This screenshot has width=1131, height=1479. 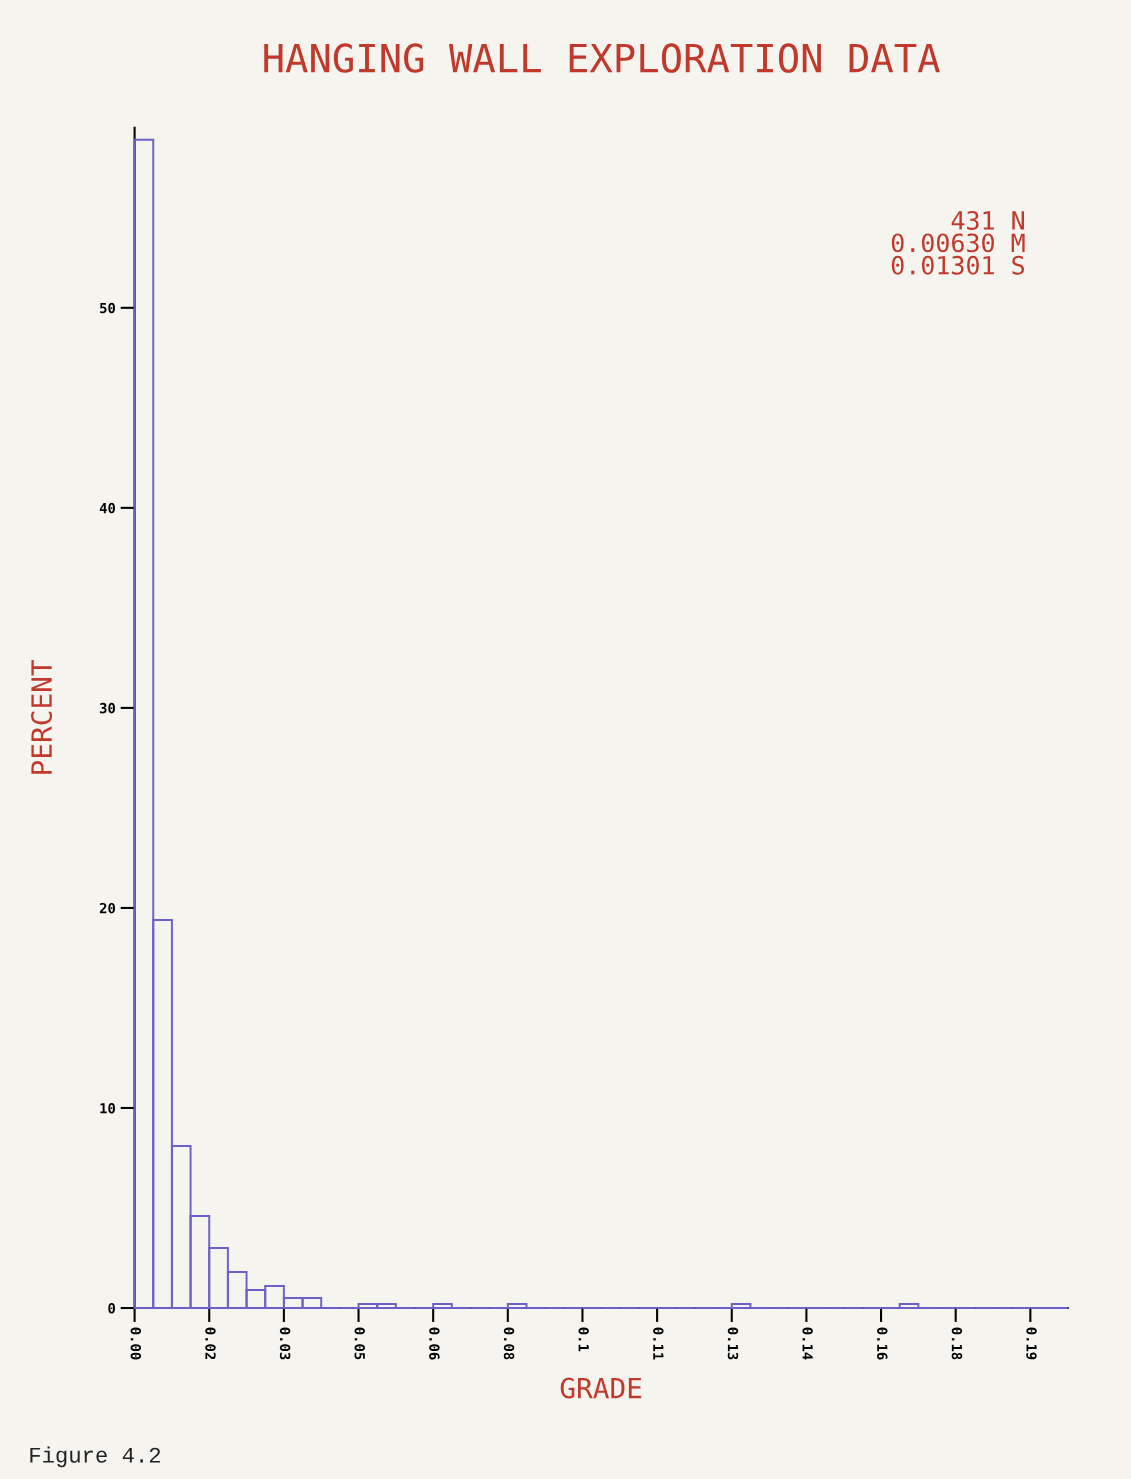 I want to click on x-tick-label: 0.06, so click(x=434, y=1343).